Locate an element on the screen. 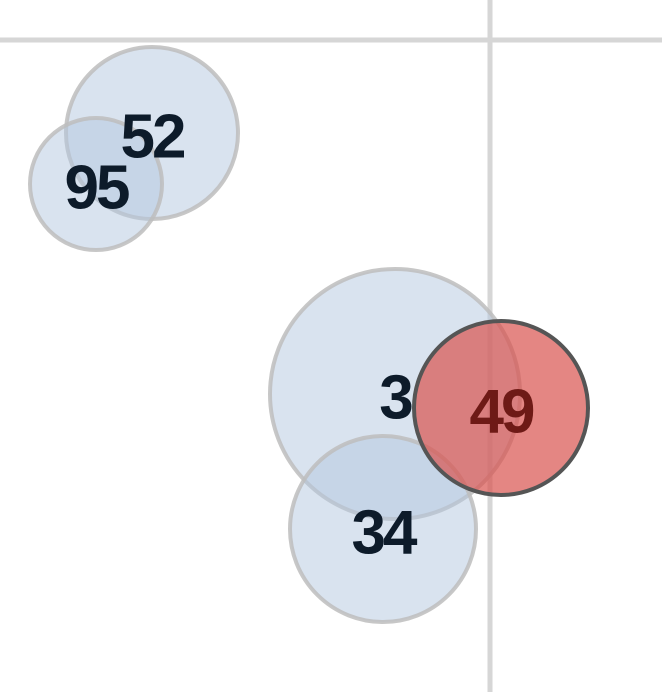 Image resolution: width=662 pixels, height=692 pixels. highlight-labels: 49 is located at coordinates (503, 412).